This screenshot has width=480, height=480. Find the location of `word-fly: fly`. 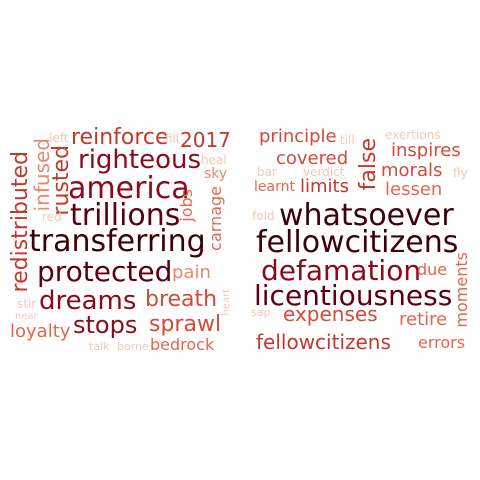

word-fly: fly is located at coordinates (460, 173).